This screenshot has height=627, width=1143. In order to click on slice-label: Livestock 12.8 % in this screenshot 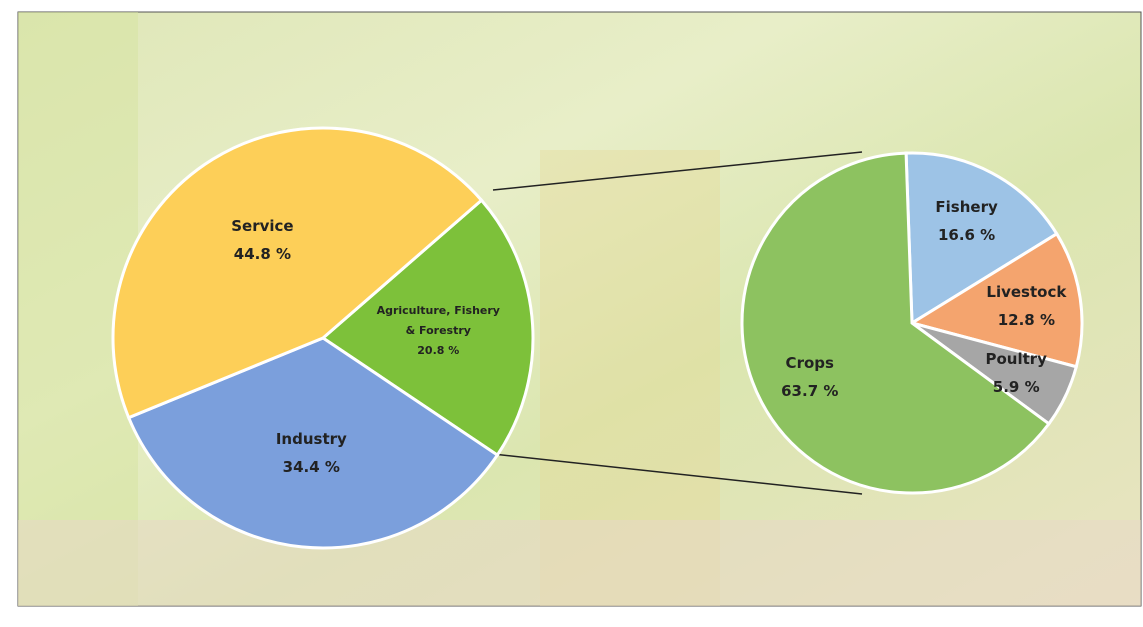, I will do `click(1026, 306)`.